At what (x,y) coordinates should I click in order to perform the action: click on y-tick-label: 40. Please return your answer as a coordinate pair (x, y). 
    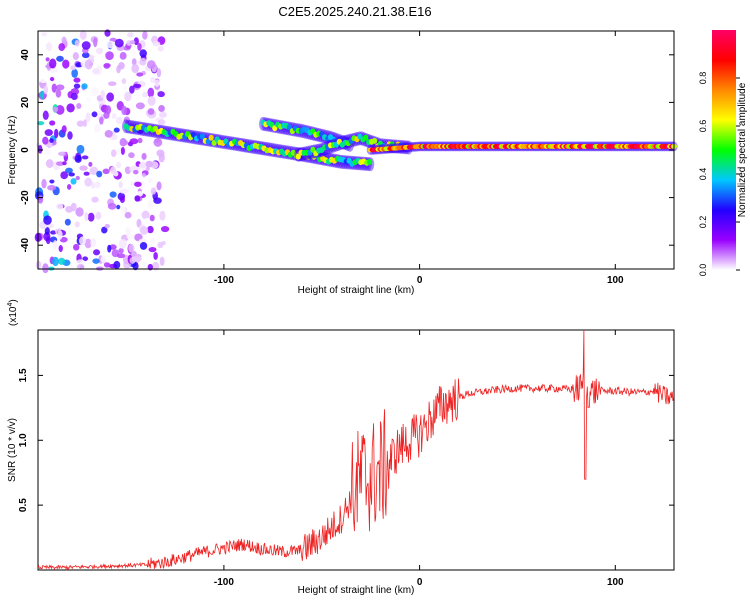
    Looking at the image, I should click on (25, 55).